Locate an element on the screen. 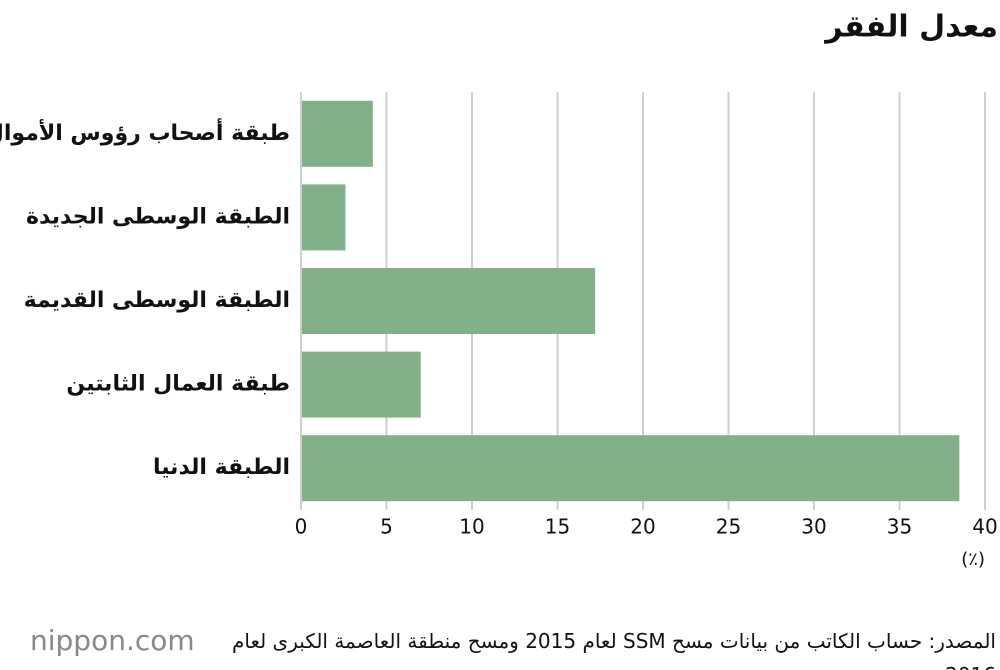 This screenshot has width=1000, height=670. x-axis-label: (٪) is located at coordinates (973, 559).